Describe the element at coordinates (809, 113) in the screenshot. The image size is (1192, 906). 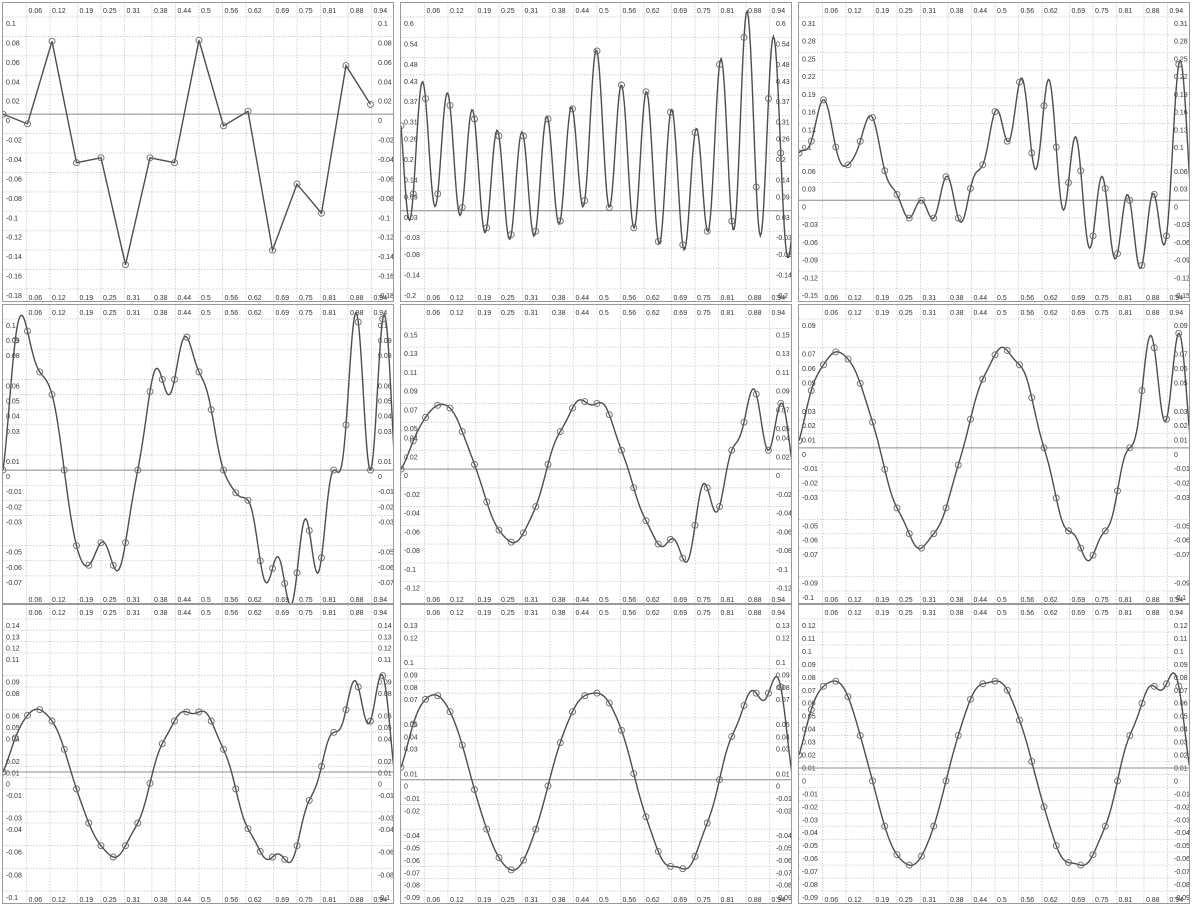
I see `y-tick-label-left: 0.16` at that location.